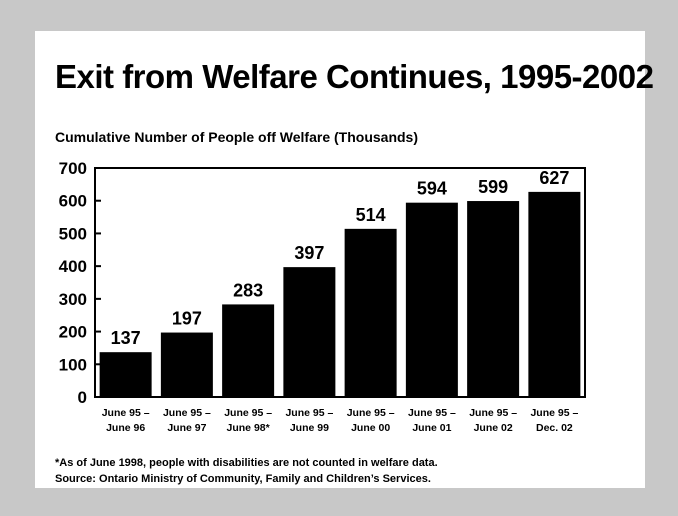 The height and width of the screenshot is (516, 678). I want to click on x-tick-label: Dec. 02, so click(554, 428).